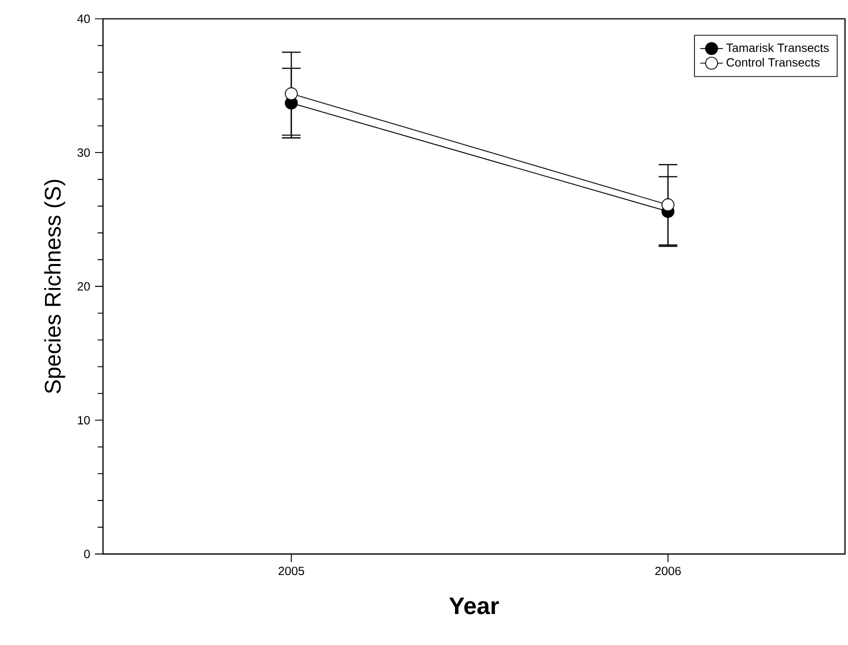  I want to click on y-tick-label: 30, so click(83, 152).